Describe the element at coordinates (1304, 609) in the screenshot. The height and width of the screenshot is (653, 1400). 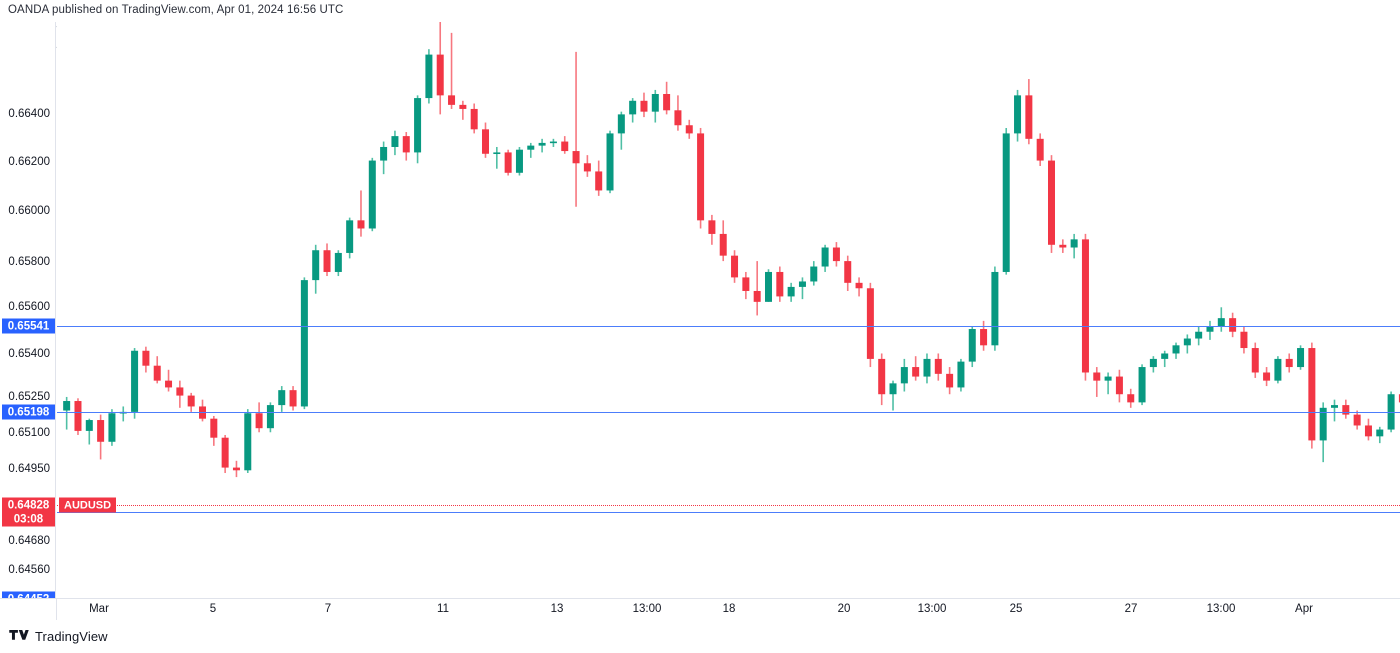
I see `time-tick-label: Apr` at that location.